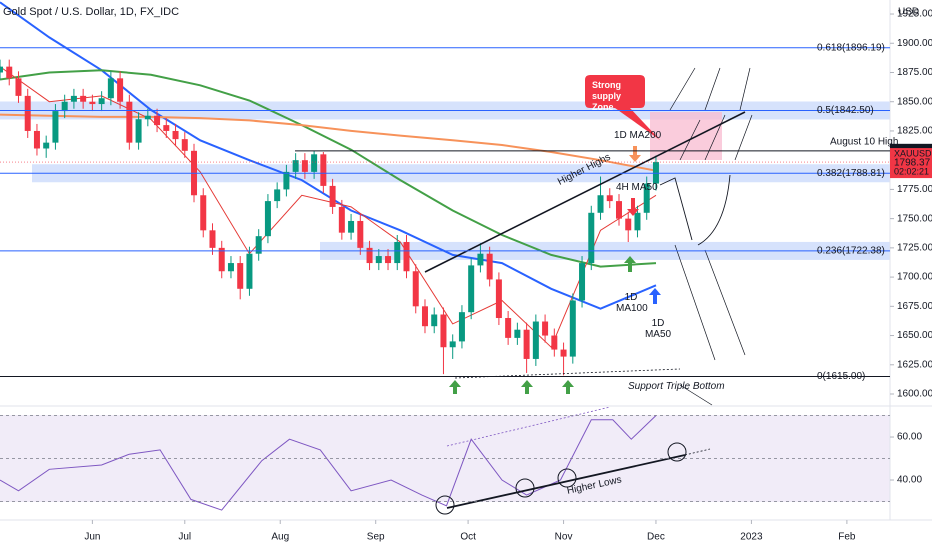 This screenshot has width=932, height=550. What do you see at coordinates (328, 463) in the screenshot?
I see `rsi-line` at bounding box center [328, 463].